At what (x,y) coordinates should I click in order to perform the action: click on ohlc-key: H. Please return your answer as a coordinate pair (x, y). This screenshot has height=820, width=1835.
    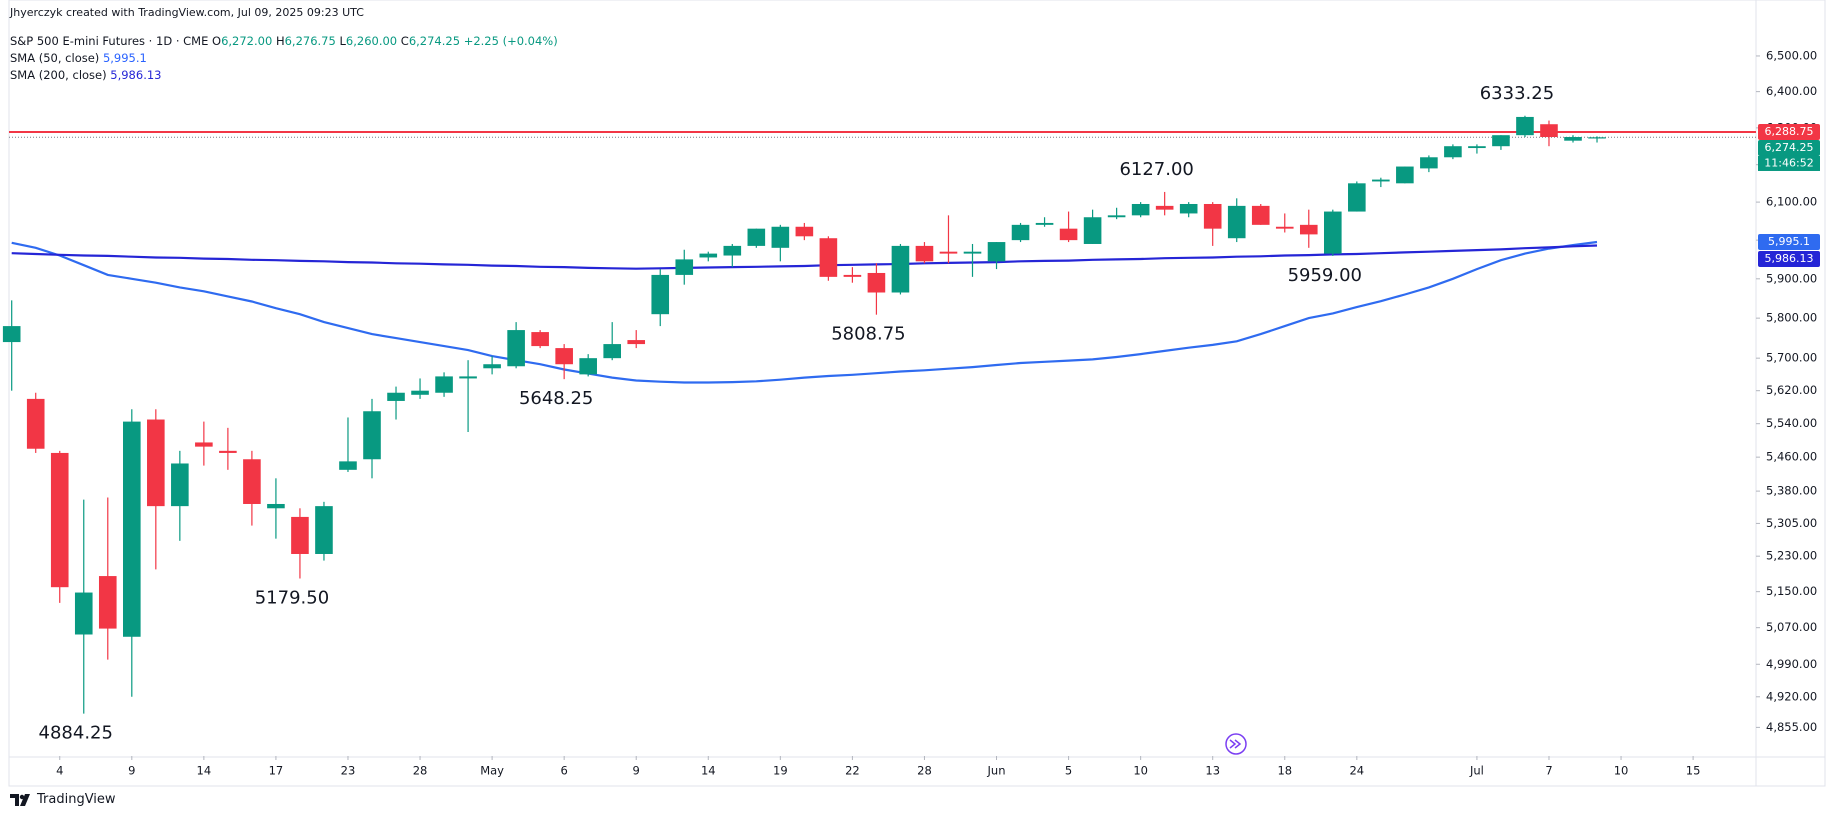
    Looking at the image, I should click on (280, 41).